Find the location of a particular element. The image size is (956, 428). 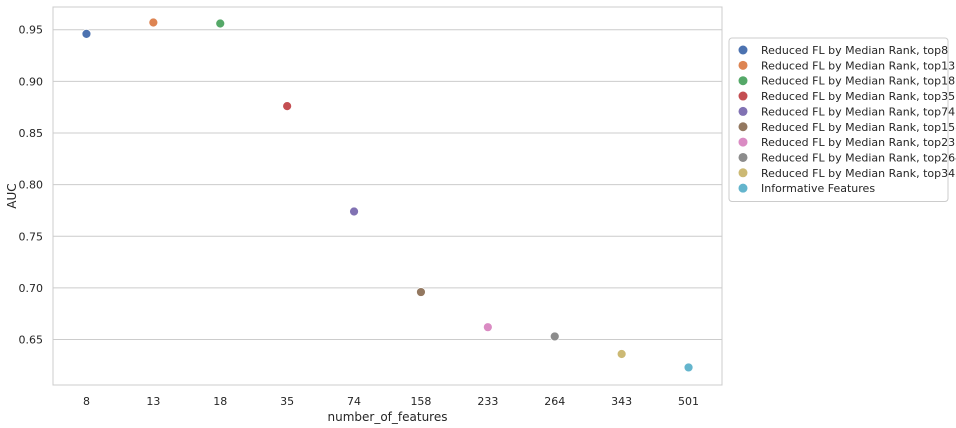

y-axis: 0.65 0.70 0.75 0.80 0.85 0.90 0.95 is located at coordinates (31, 185).